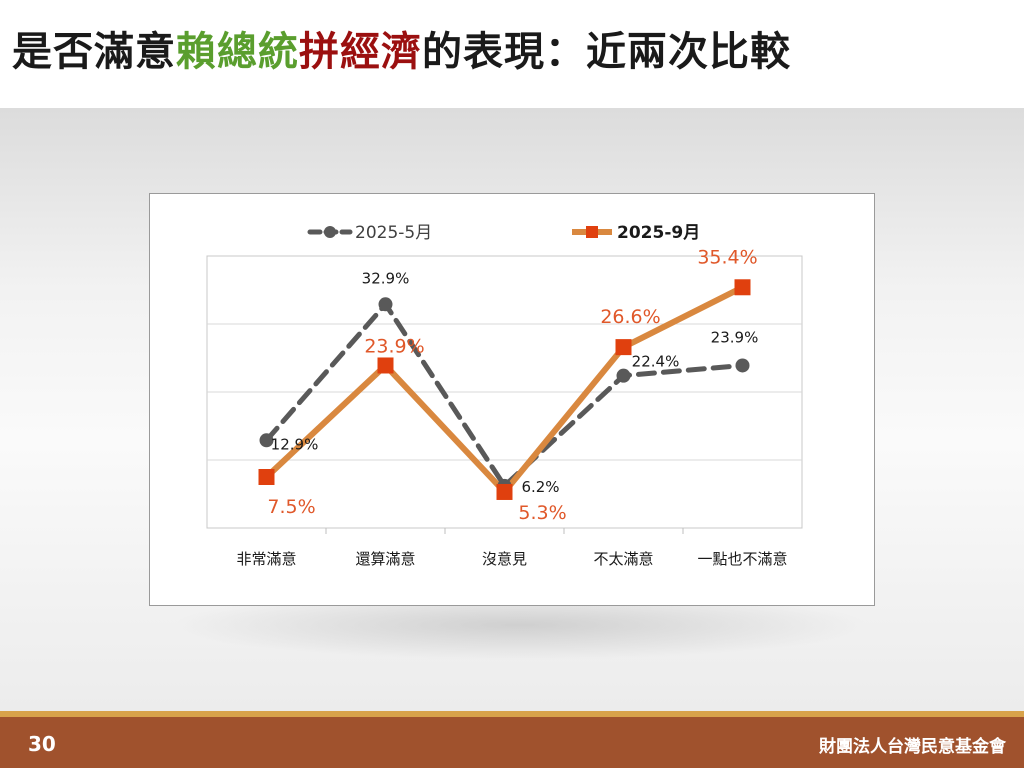  I want to click on legend-marker-sep, so click(592, 232).